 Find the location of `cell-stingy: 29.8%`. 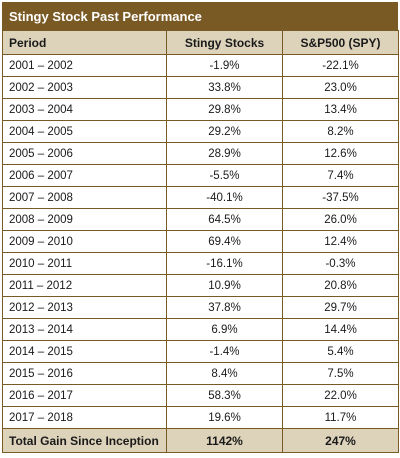

cell-stingy: 29.8% is located at coordinates (224, 109).